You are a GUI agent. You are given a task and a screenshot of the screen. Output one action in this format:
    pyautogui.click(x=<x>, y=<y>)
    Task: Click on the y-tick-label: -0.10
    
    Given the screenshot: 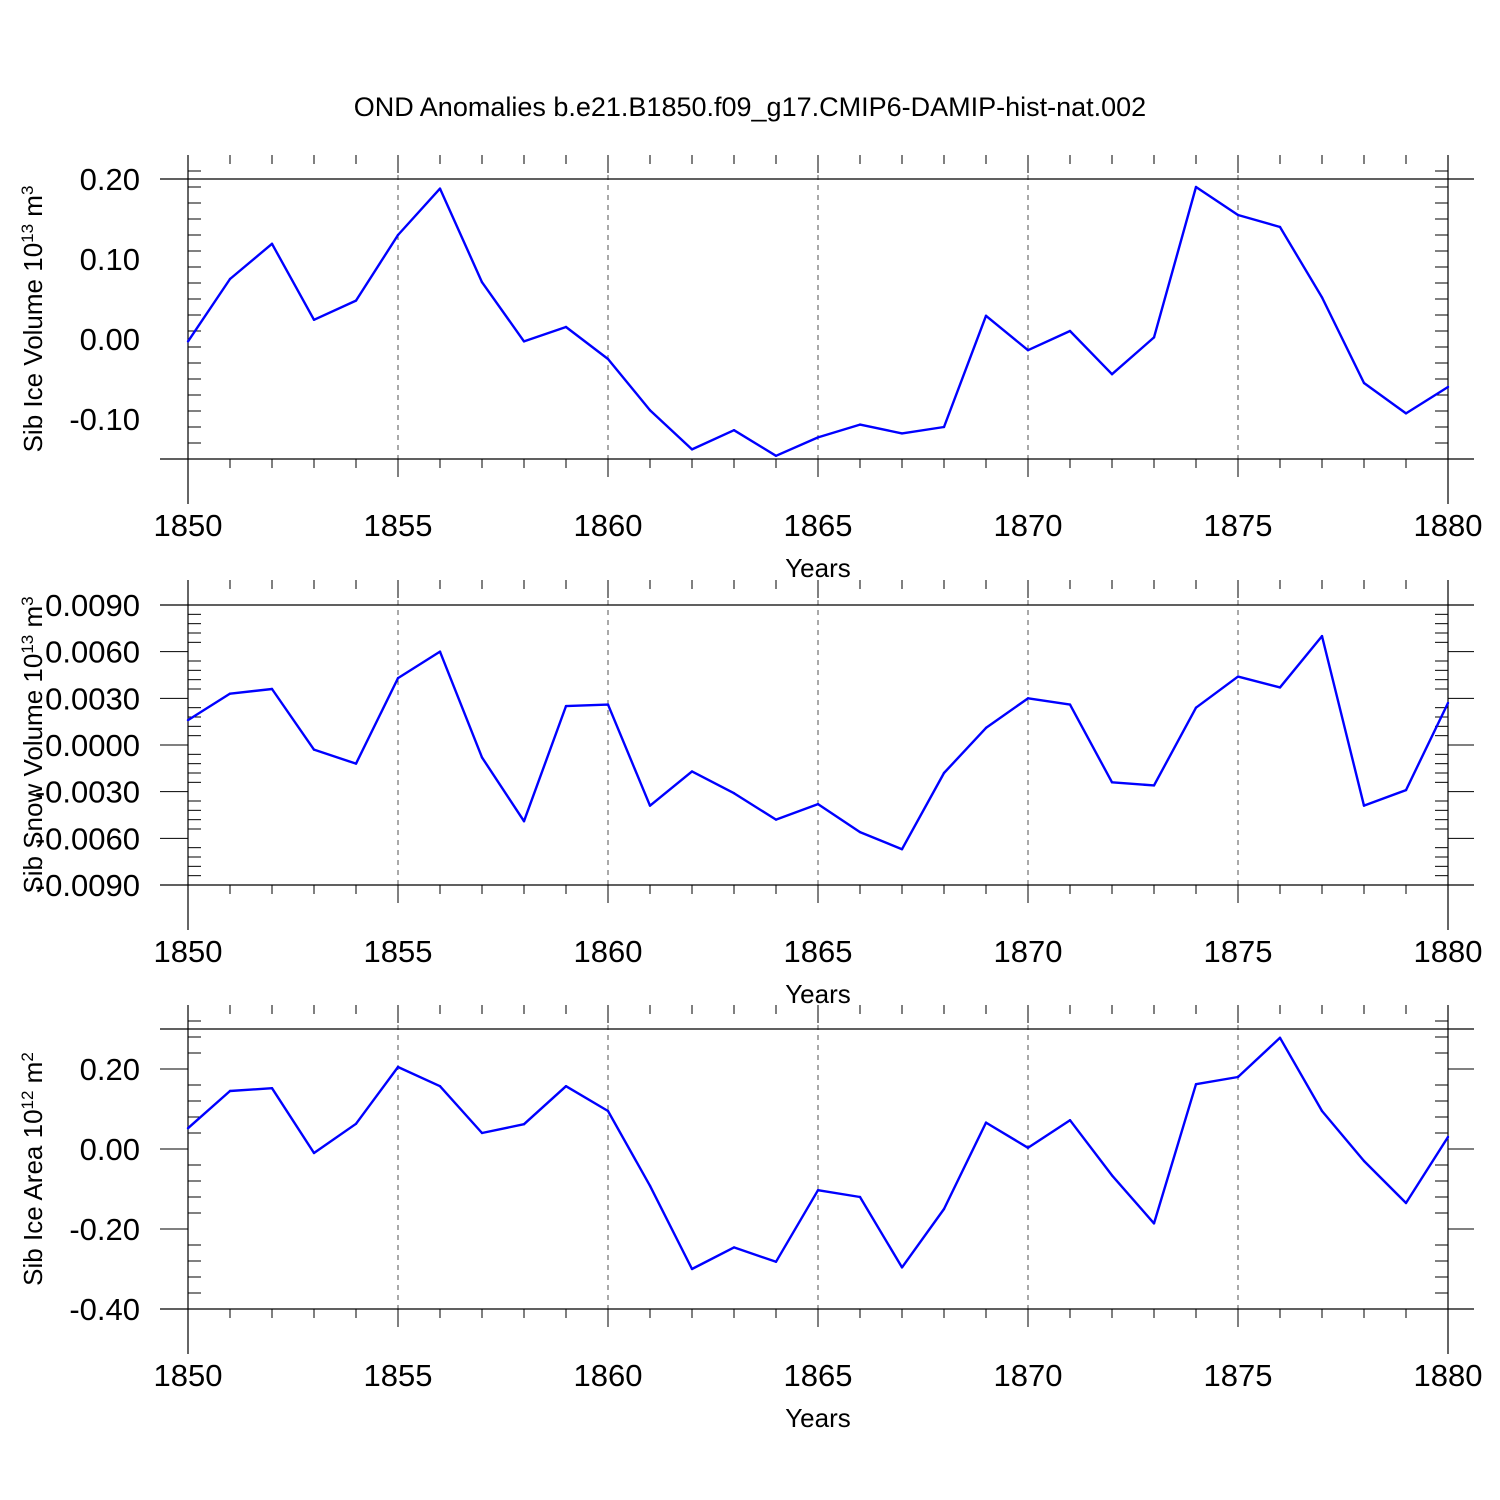 What is the action you would take?
    pyautogui.click(x=104, y=419)
    